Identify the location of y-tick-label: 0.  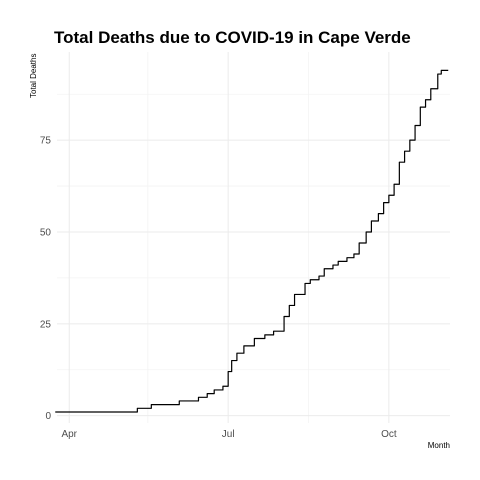
(48, 416).